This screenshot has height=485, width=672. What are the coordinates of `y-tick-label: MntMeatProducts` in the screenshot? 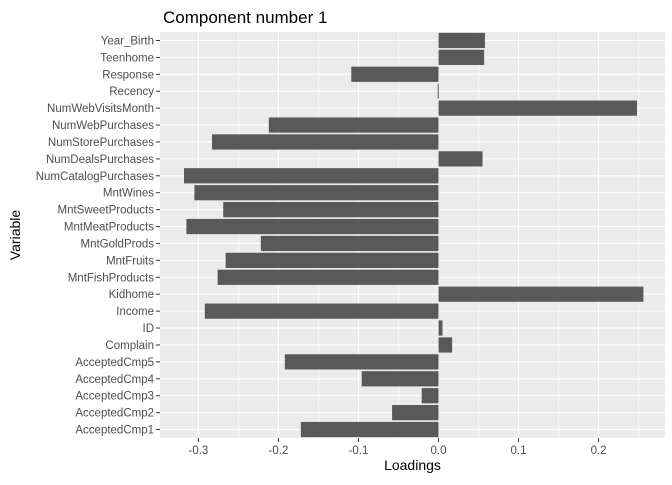 It's located at (109, 228).